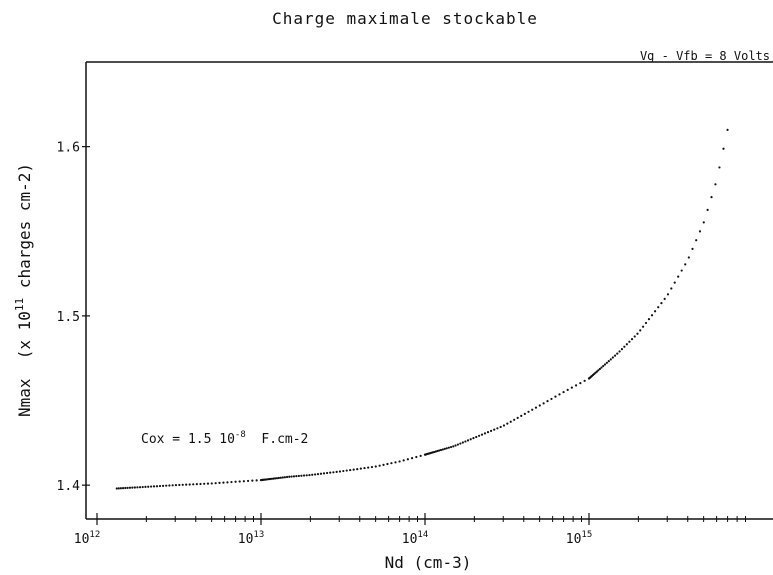 The width and height of the screenshot is (773, 575). Describe the element at coordinates (188, 439) in the screenshot. I see `cox-annotation-prefix: Cox = 1.5 10` at that location.